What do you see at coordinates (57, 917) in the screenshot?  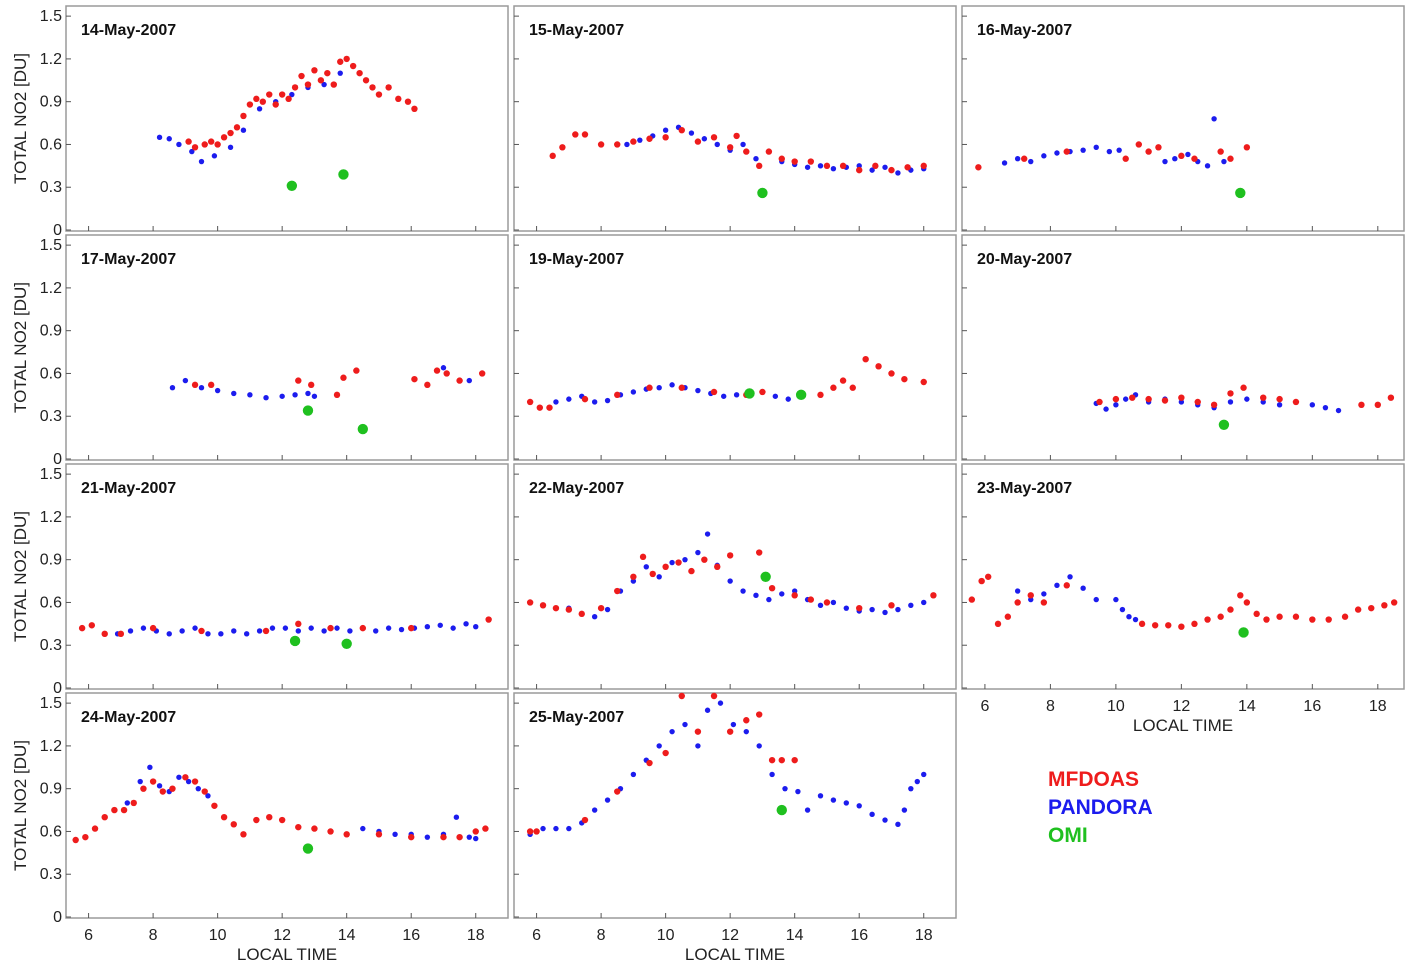 I see `y-tick-label: 0` at bounding box center [57, 917].